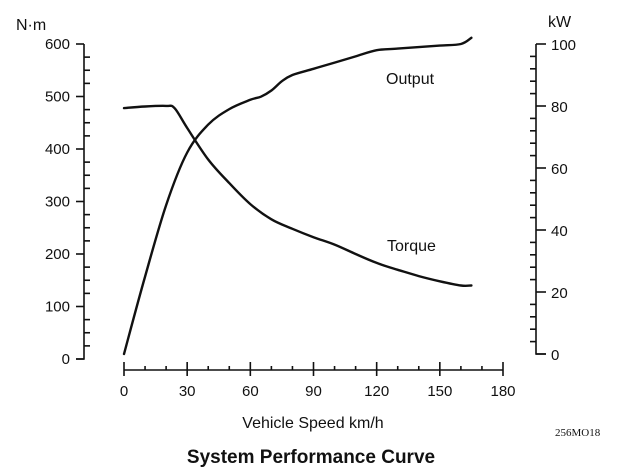 The image size is (621, 472). What do you see at coordinates (66, 359) in the screenshot?
I see `left-tick-label: 0` at bounding box center [66, 359].